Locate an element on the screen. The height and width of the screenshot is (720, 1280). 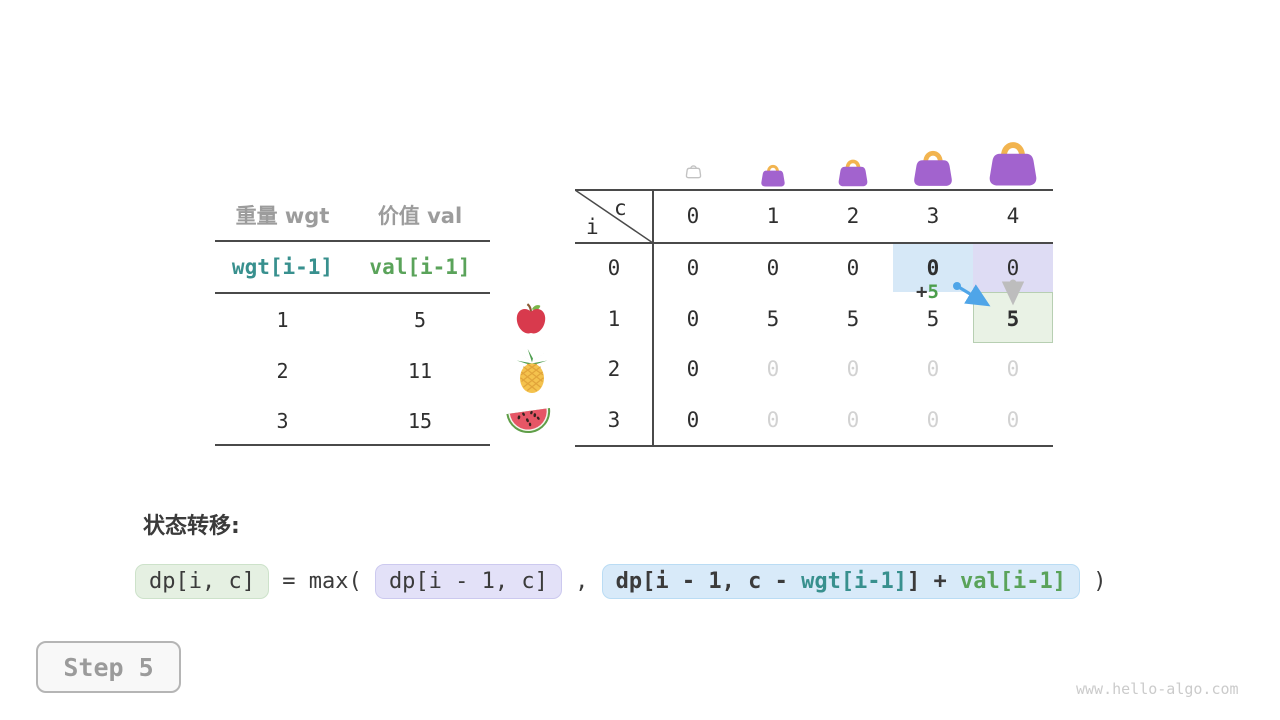
formula-arg2-wgt: wgt[i-1] is located at coordinates (854, 581).